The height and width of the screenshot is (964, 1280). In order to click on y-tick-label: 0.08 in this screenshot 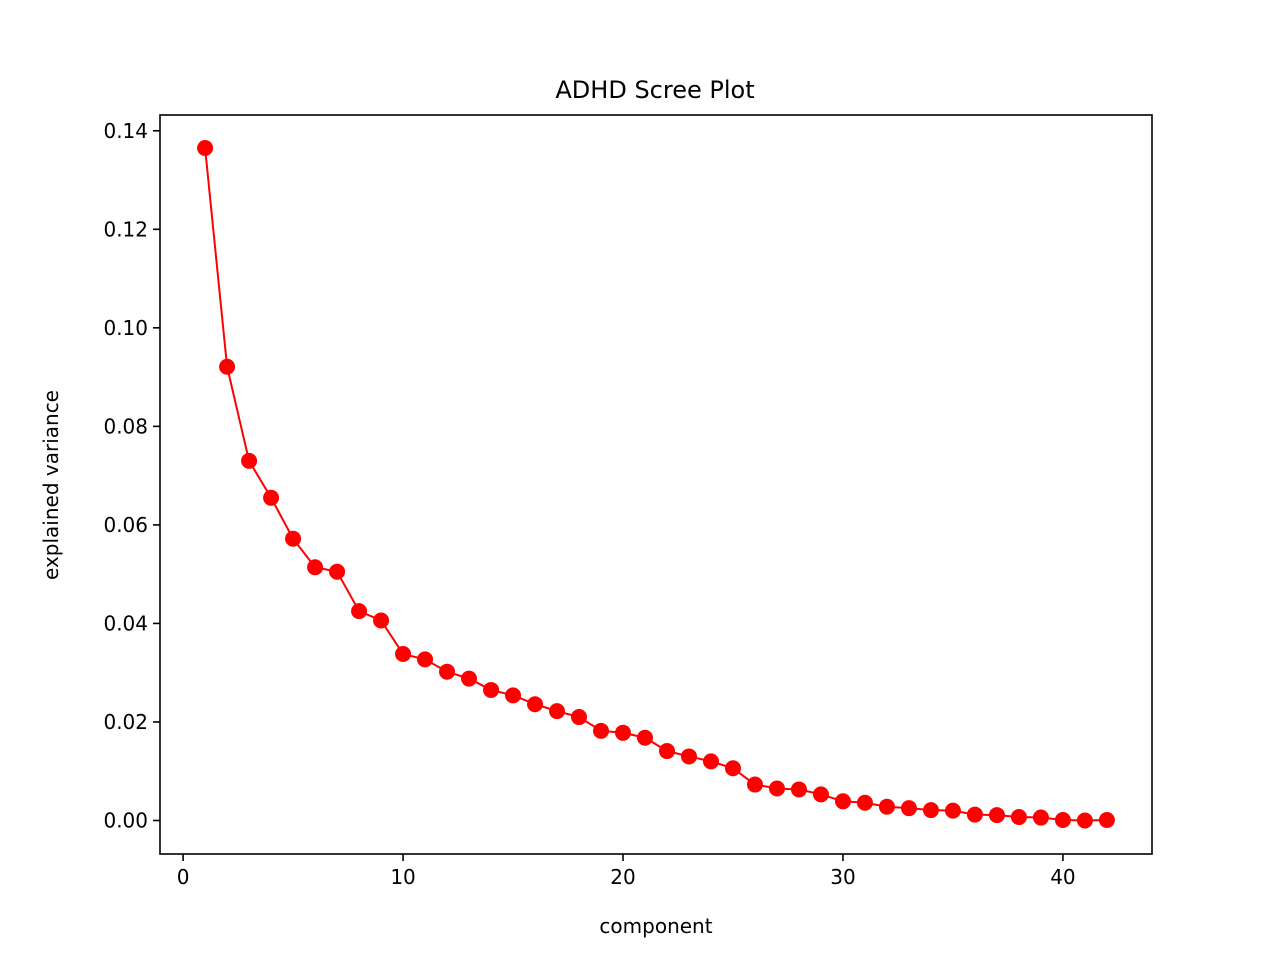, I will do `click(125, 426)`.